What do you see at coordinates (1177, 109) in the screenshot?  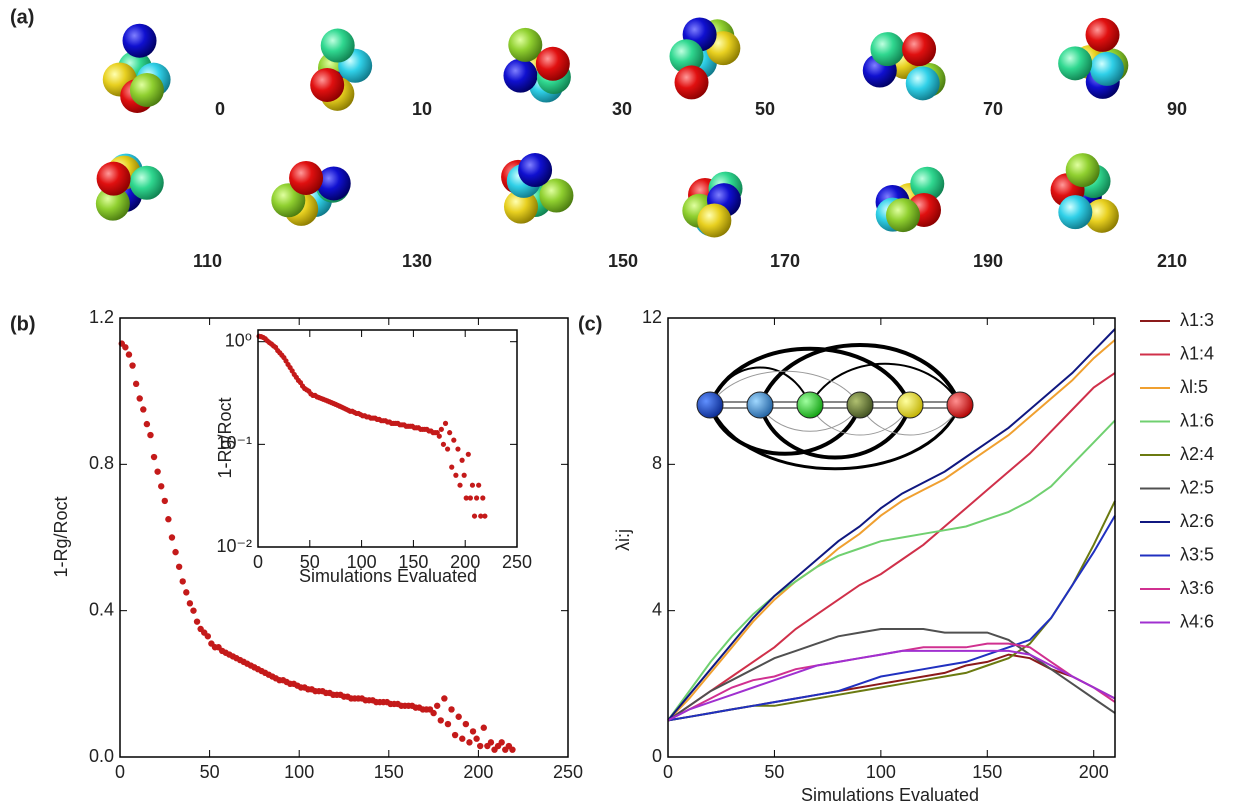 I see `snapshot-label: 90` at bounding box center [1177, 109].